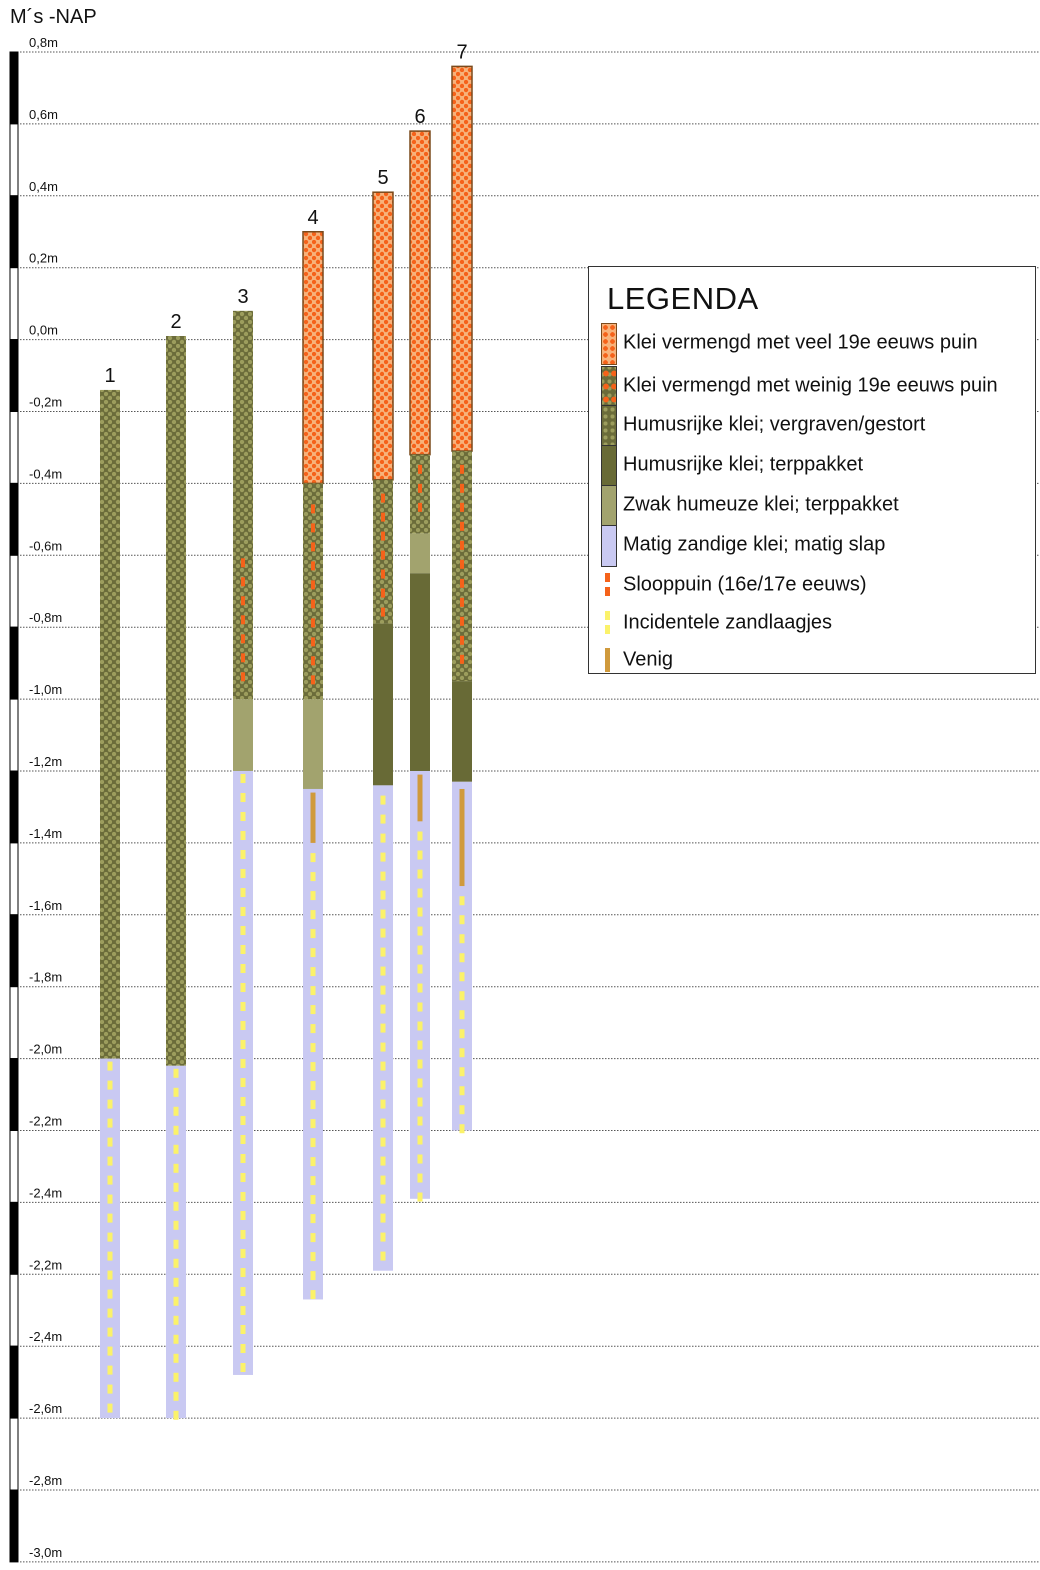 The image size is (1040, 1570). Describe the element at coordinates (461, 52) in the screenshot. I see `borehole-label: 7` at that location.